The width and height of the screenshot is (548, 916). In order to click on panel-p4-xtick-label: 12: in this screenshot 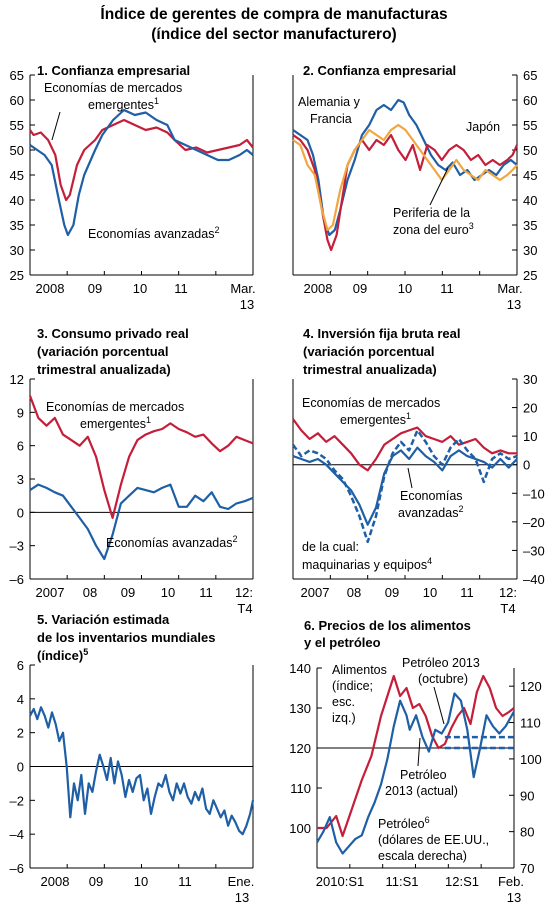, I will do `click(508, 592)`.